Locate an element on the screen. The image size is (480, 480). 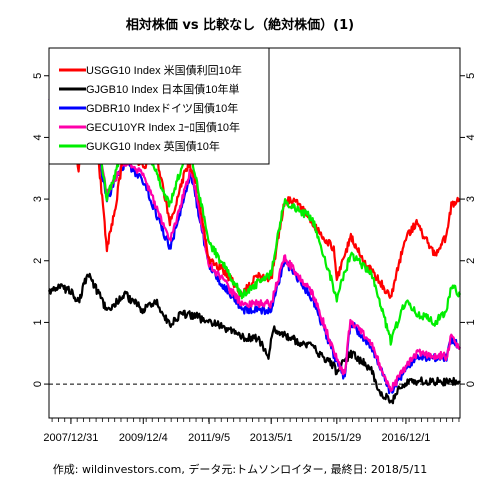
legend-label: USGG10 Index 米国債利回10年 is located at coordinates (164, 70).